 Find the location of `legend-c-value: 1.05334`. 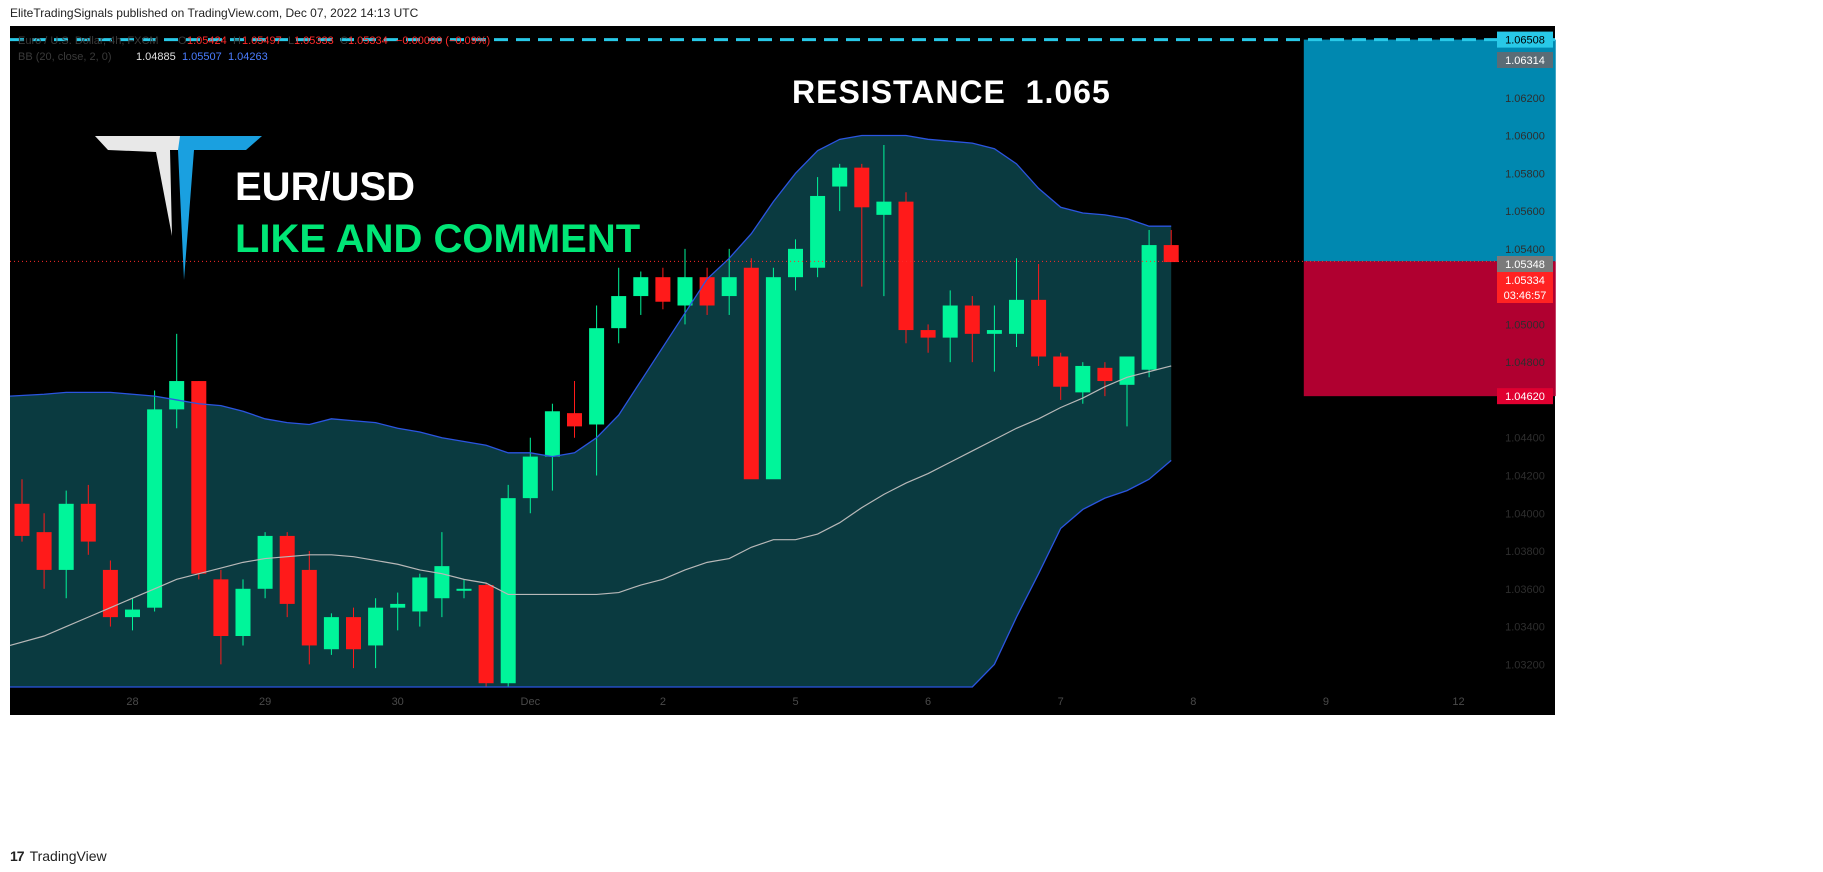

legend-c-value: 1.05334 is located at coordinates (368, 41).